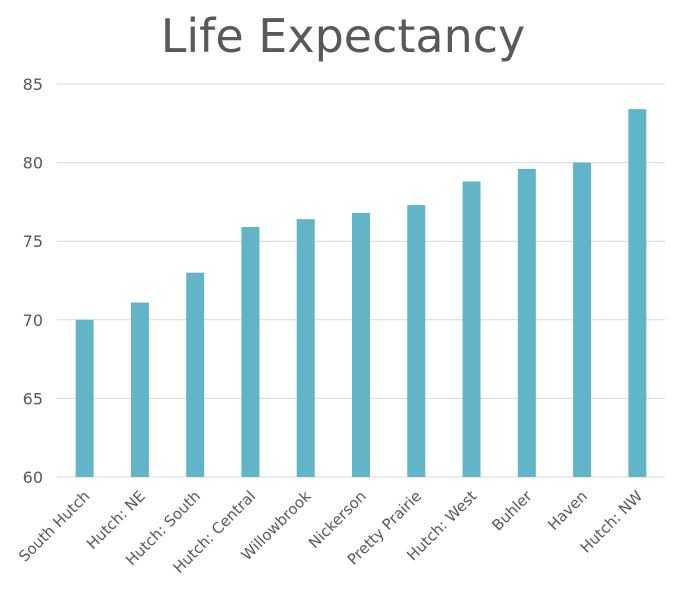 Image resolution: width=676 pixels, height=594 pixels. I want to click on x-tick-label: South Hutch, so click(54, 526).